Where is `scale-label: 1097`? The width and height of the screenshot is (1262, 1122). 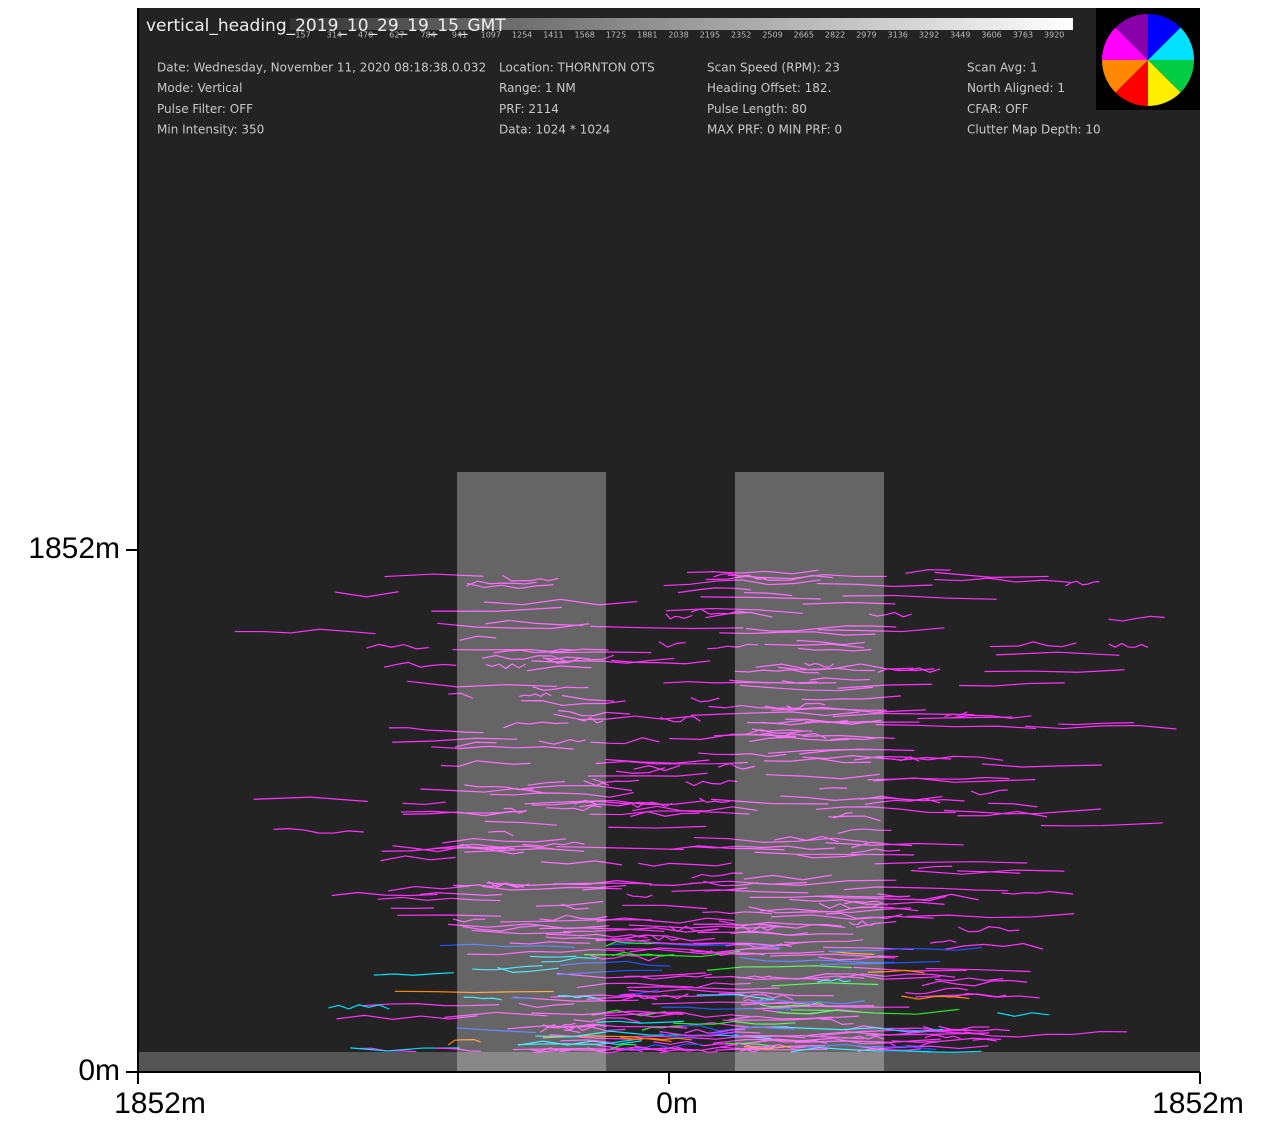
scale-label: 1097 is located at coordinates (491, 35).